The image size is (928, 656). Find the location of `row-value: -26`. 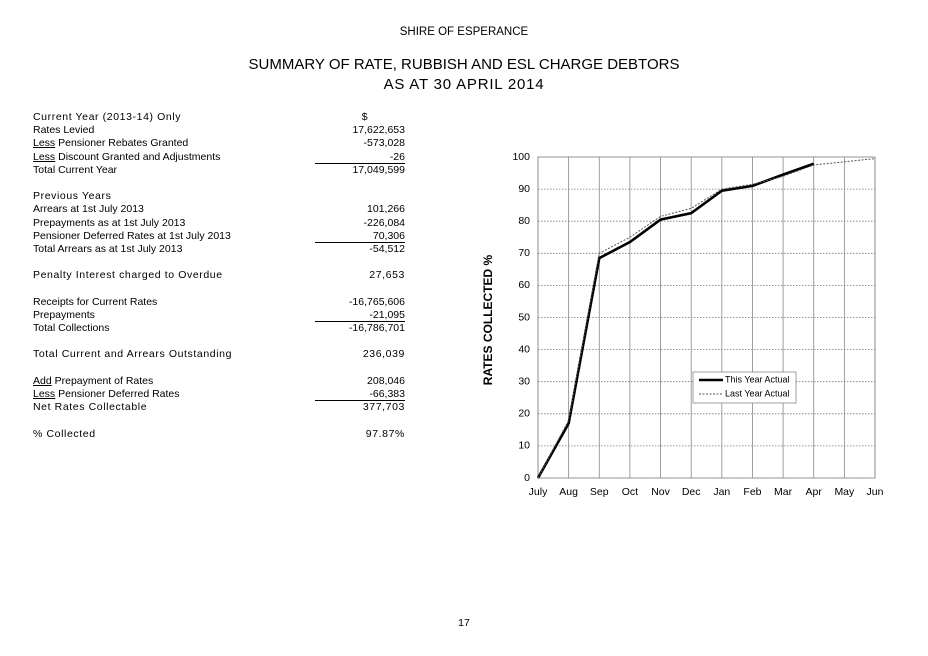

row-value: -26 is located at coordinates (360, 157).